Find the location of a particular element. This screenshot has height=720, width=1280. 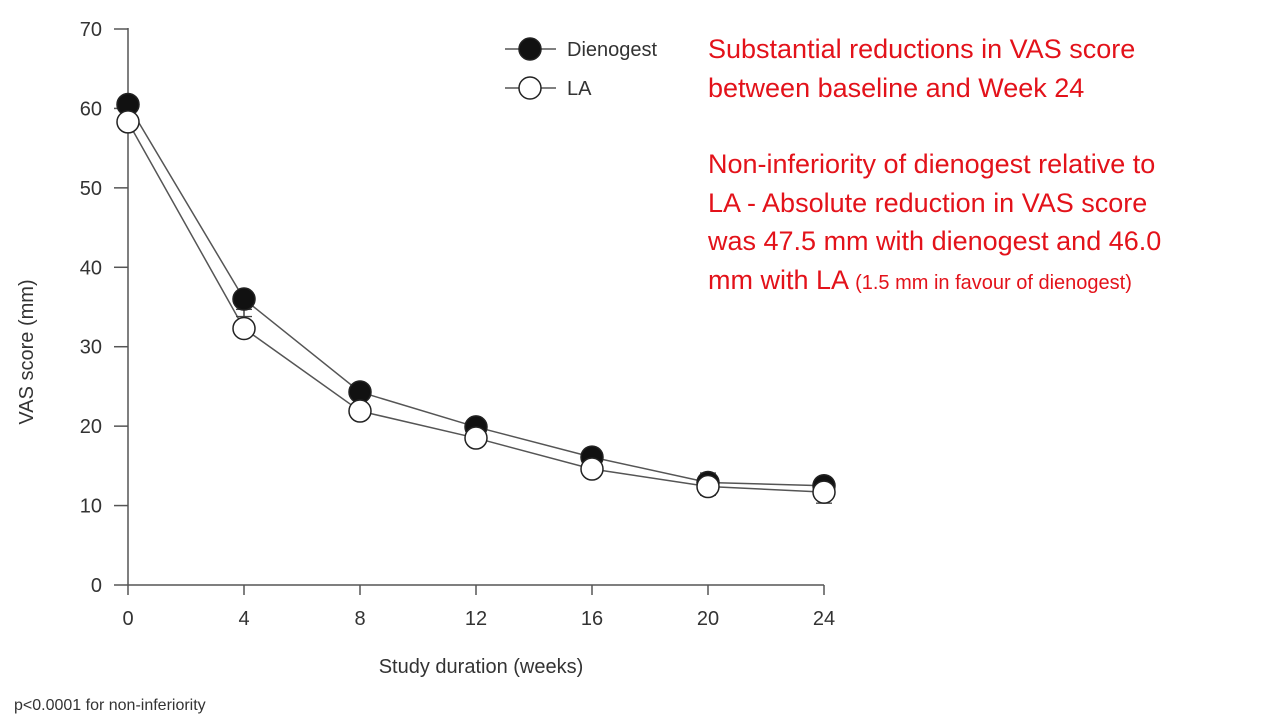

y-tick-label: 20 is located at coordinates (91, 427).